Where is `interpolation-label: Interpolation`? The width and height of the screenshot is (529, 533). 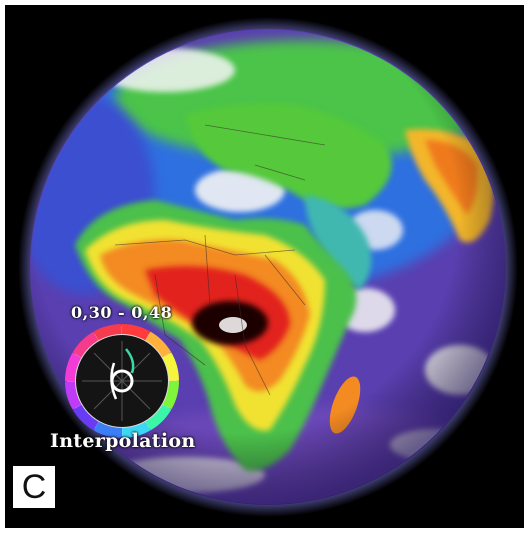 interpolation-label: Interpolation is located at coordinates (123, 441).